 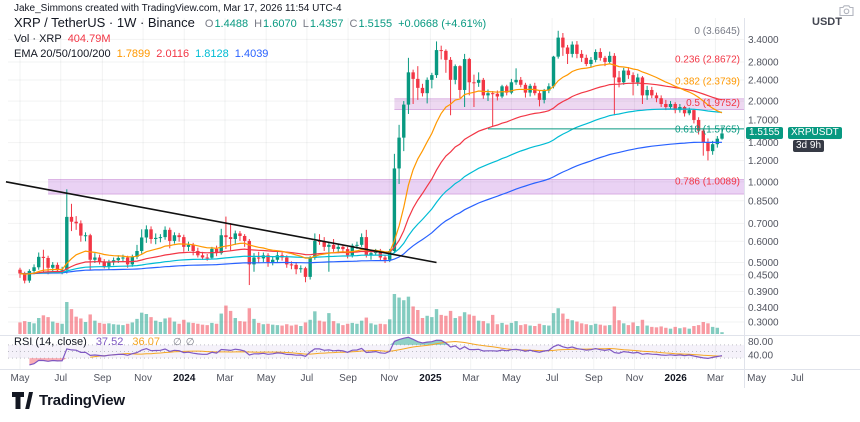 What do you see at coordinates (815, 133) in the screenshot?
I see `symbol-badge: XRPUSDT` at bounding box center [815, 133].